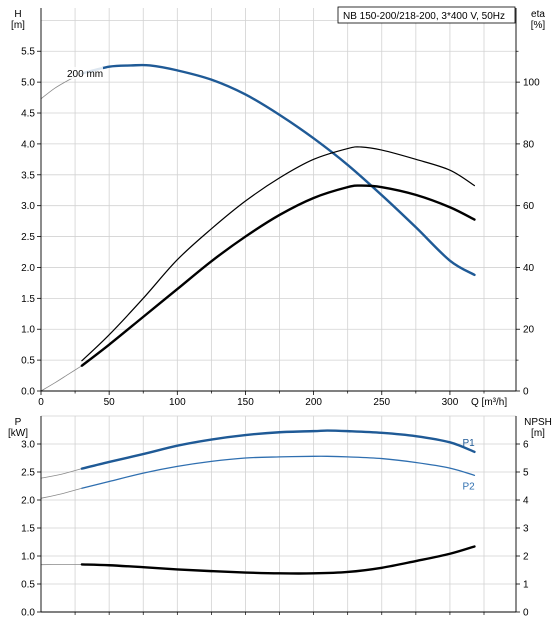 The image size is (560, 626). What do you see at coordinates (28, 175) in the screenshot?
I see `y-tick-label: 3.5` at bounding box center [28, 175].